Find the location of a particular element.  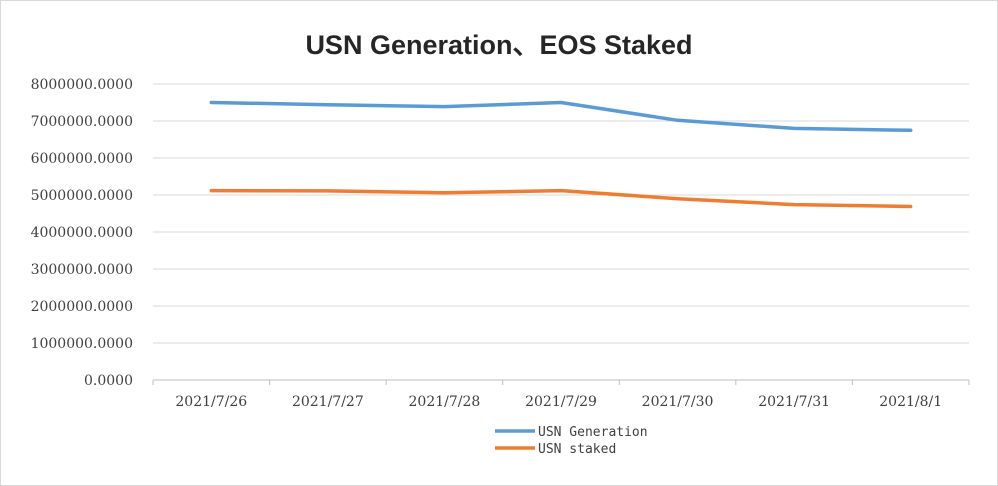

y-tick-label: 5000000.0000 is located at coordinates (82, 196).